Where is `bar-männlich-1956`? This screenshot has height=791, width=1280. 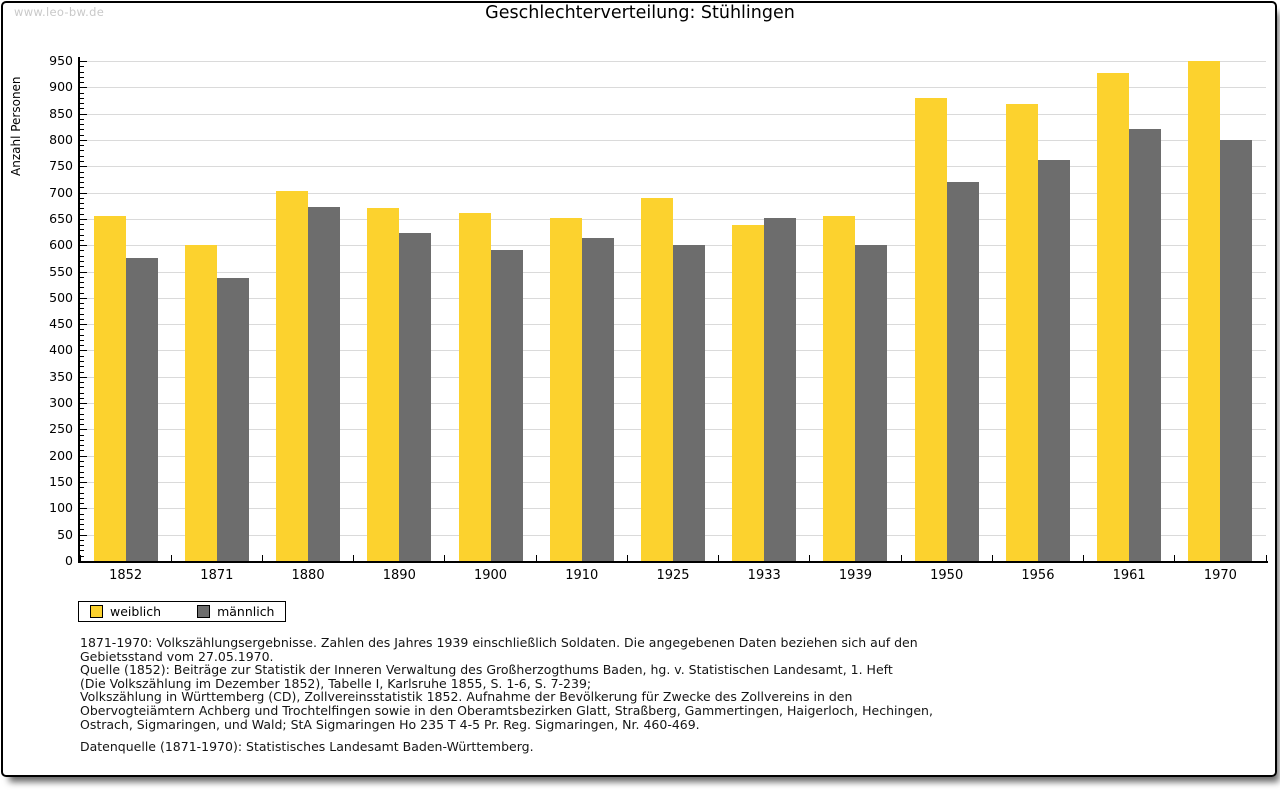 bar-männlich-1956 is located at coordinates (1053, 360).